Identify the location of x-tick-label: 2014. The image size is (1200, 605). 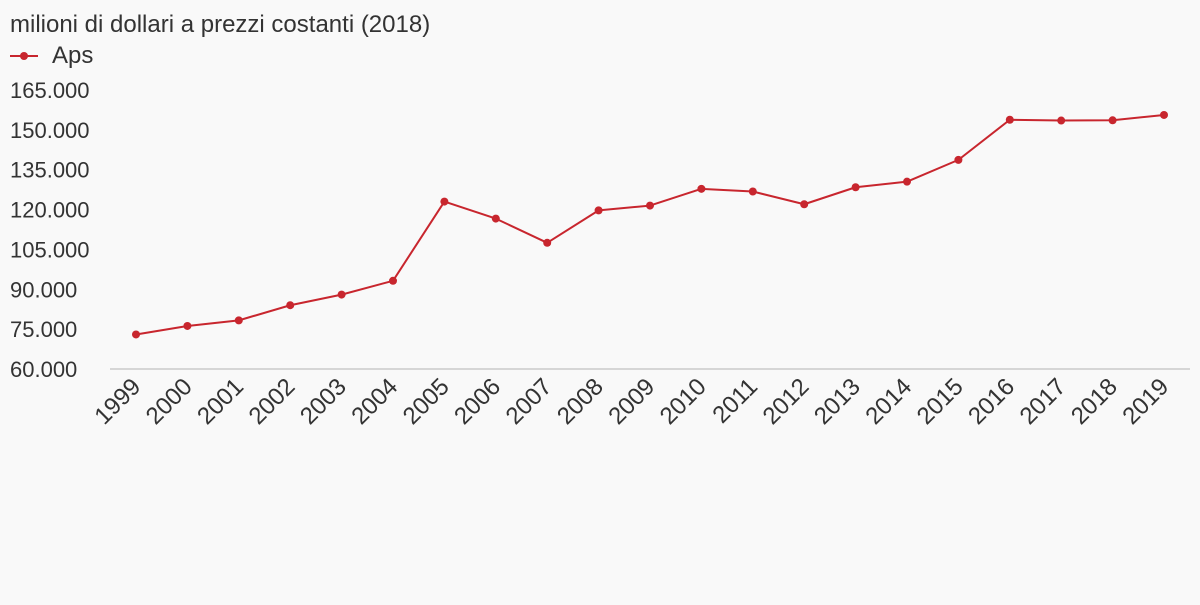
(888, 401).